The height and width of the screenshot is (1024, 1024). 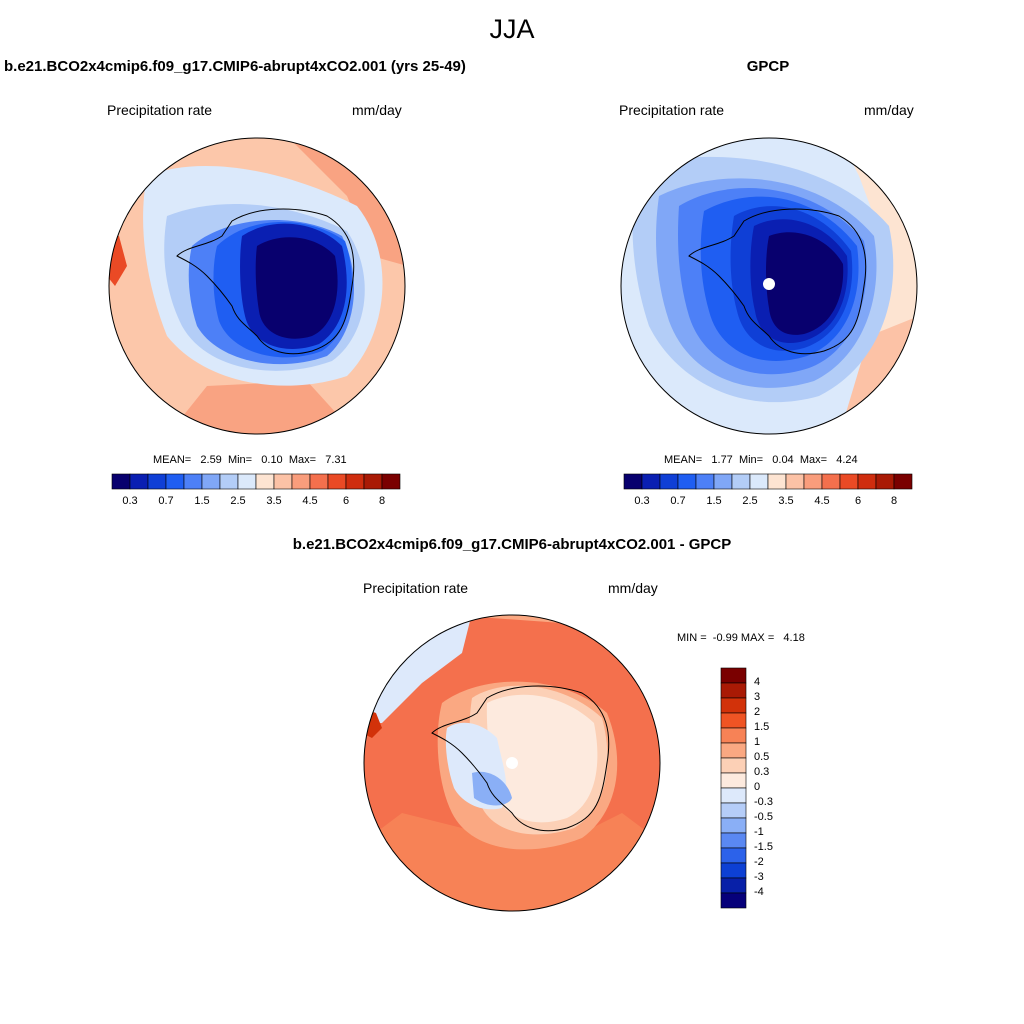 I want to click on panel-2-max-value: 4.24, so click(x=847, y=460).